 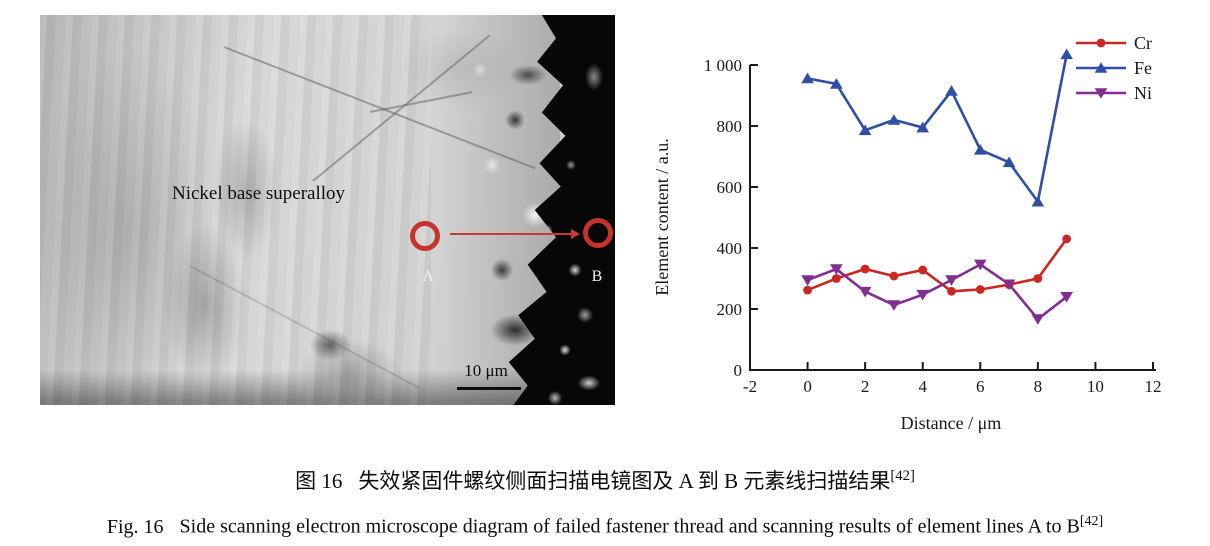 I want to click on svg-text: 12, so click(x=1153, y=386).